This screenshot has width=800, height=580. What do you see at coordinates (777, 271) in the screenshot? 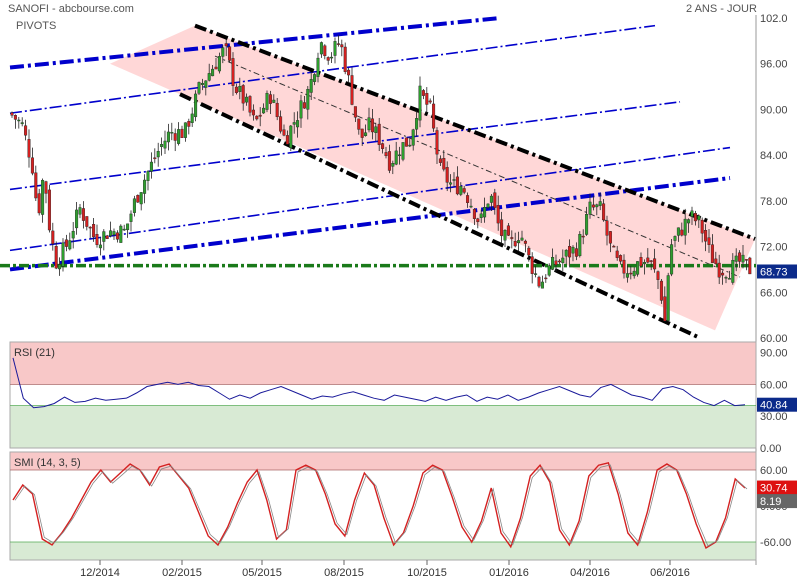
I see `price-last-value-box` at bounding box center [777, 271].